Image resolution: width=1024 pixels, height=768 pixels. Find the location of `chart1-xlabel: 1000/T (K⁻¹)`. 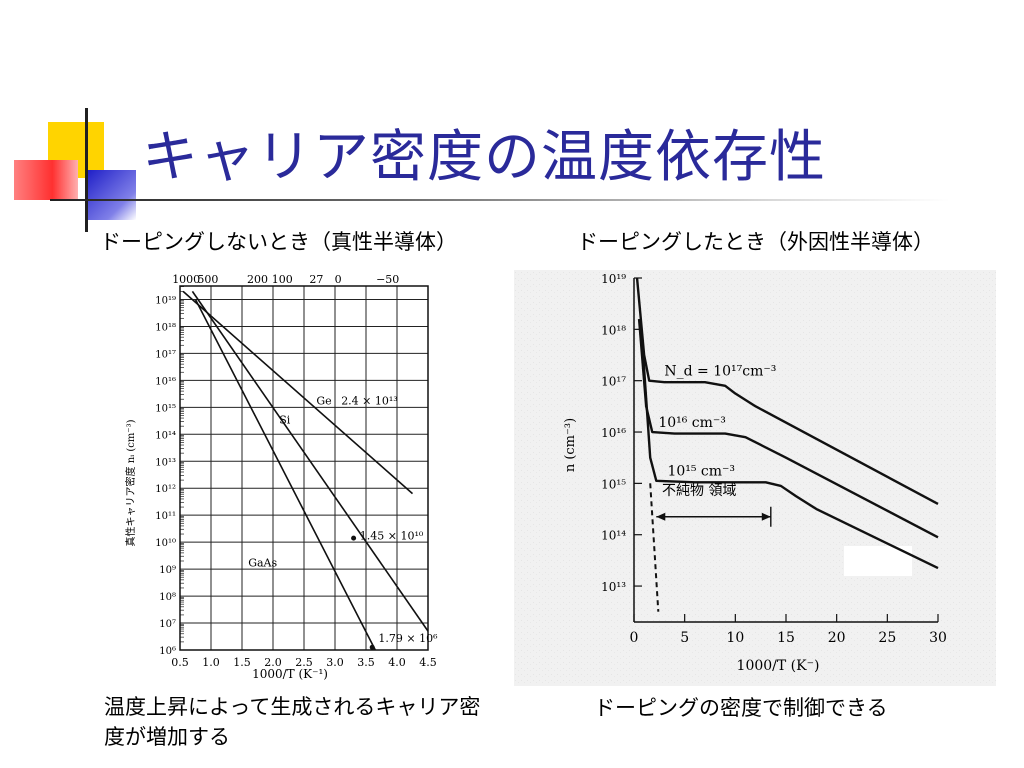

chart1-xlabel: 1000/T (K⁻¹) is located at coordinates (290, 674).